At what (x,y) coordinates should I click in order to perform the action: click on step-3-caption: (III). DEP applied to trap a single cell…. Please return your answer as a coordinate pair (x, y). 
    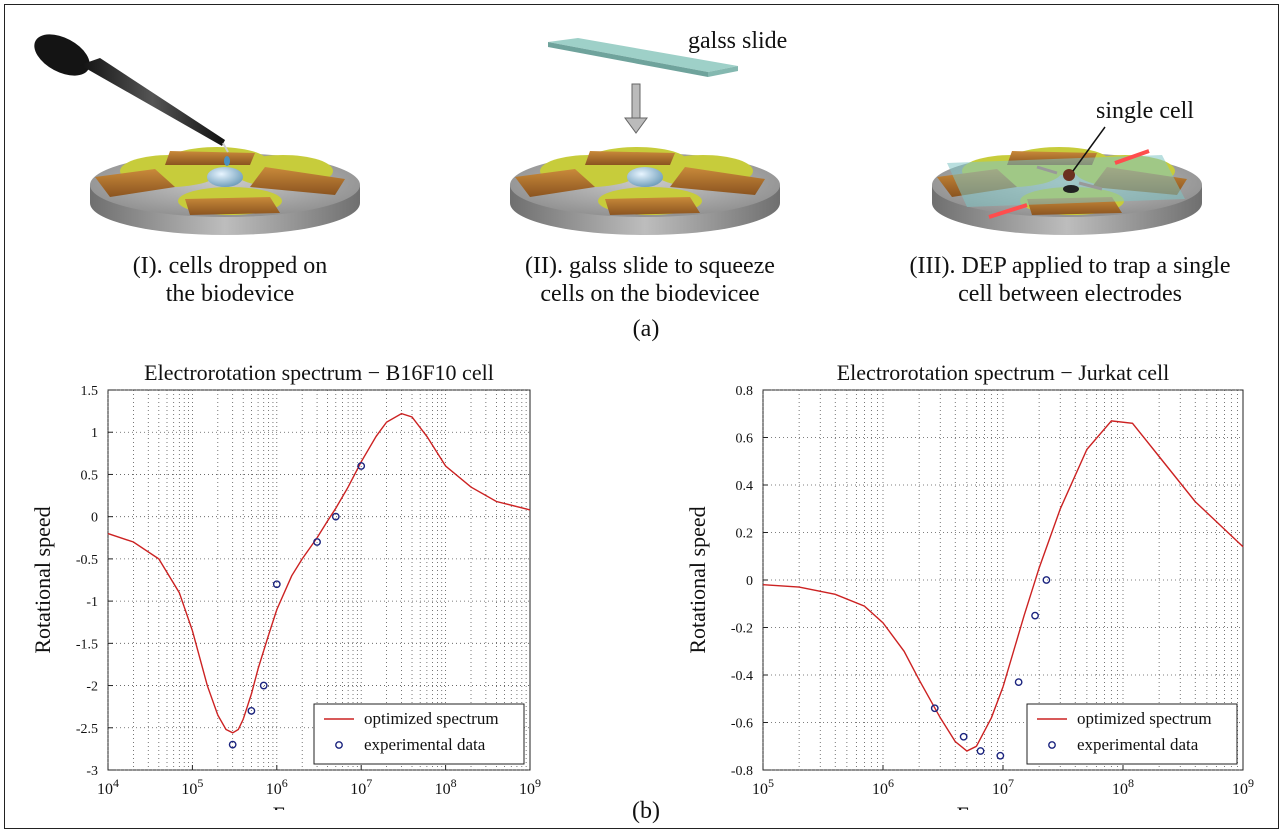
    Looking at the image, I should click on (1070, 280).